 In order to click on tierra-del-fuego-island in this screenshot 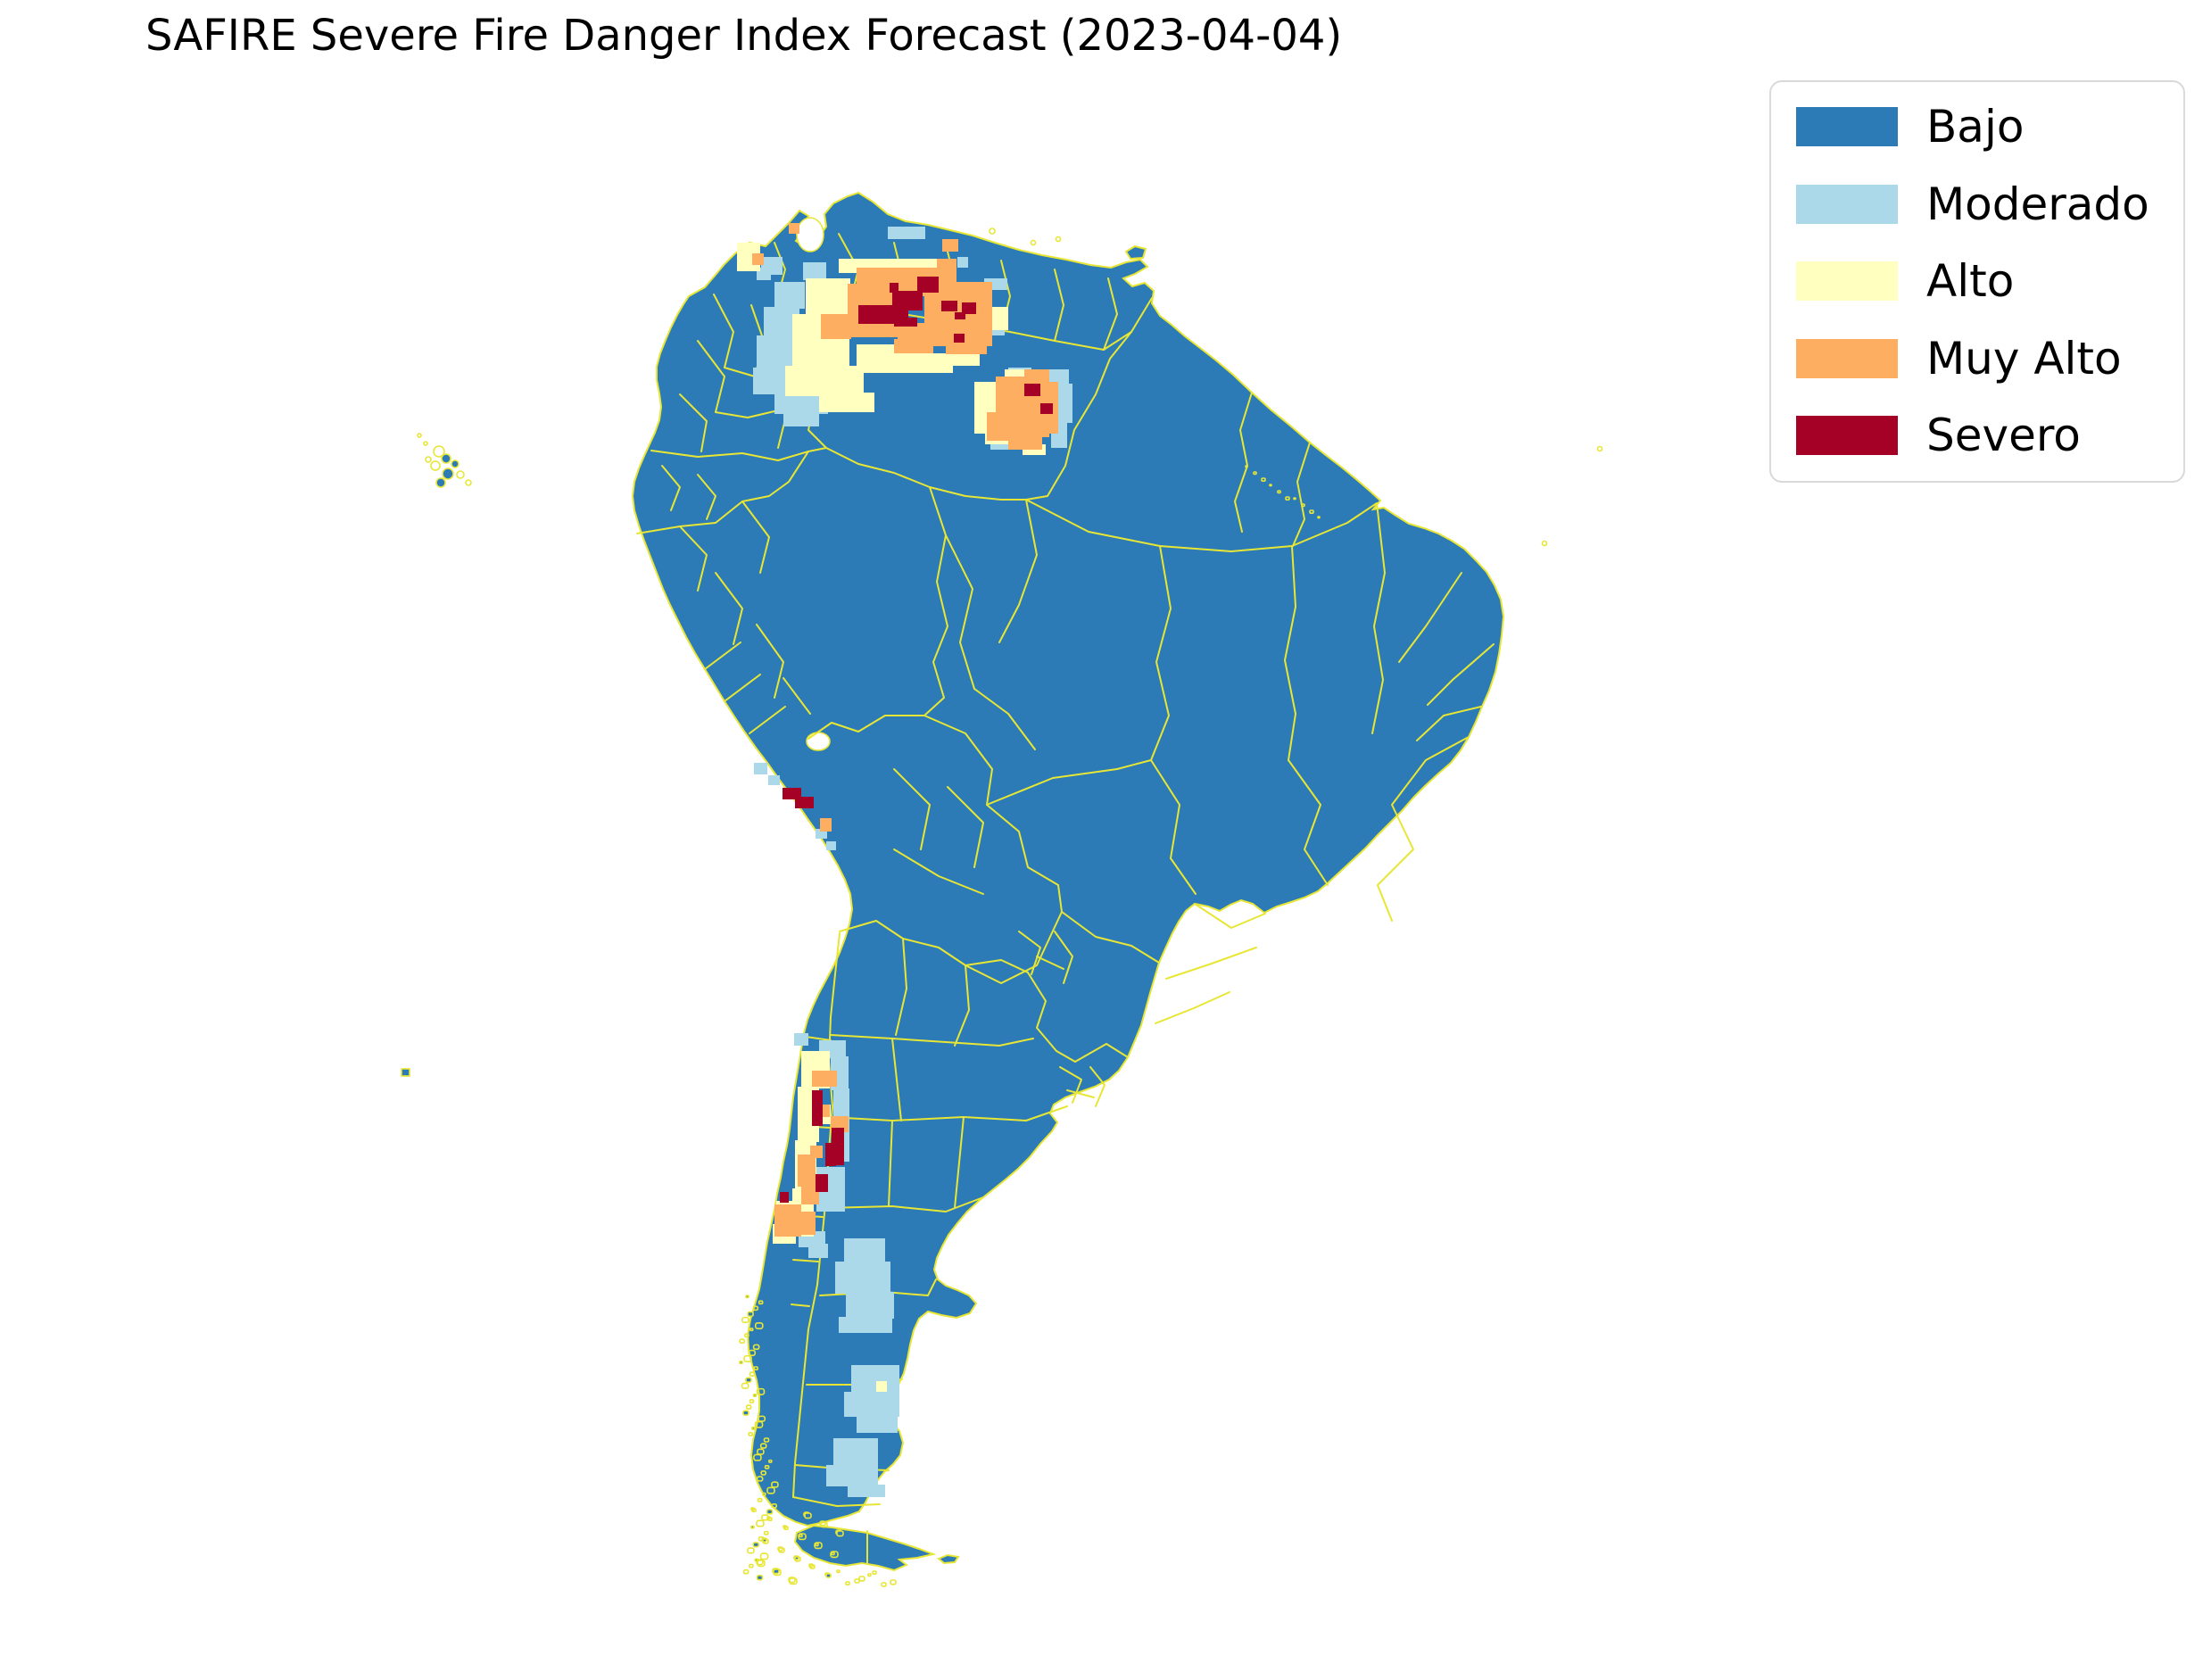, I will do `click(865, 1548)`.